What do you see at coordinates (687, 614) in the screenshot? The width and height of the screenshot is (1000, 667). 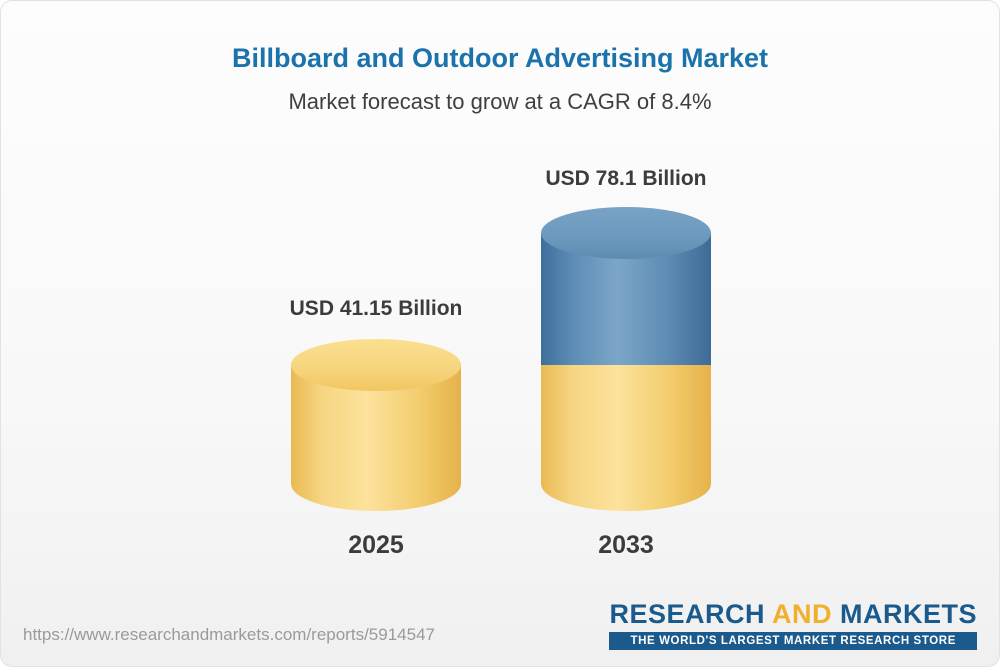 I see `logo-word-research: RESEARCH` at bounding box center [687, 614].